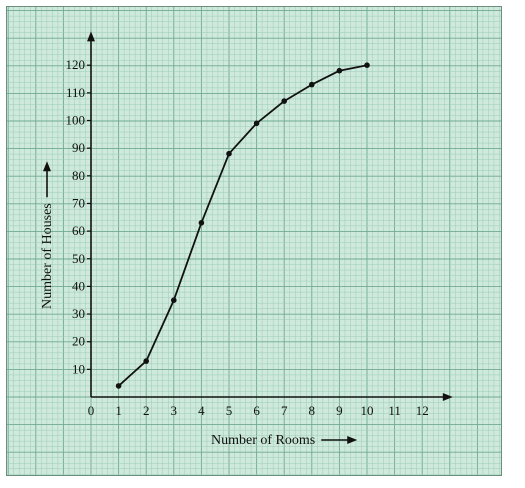 Image resolution: width=525 pixels, height=488 pixels. I want to click on x-tick-label: 6, so click(256, 410).